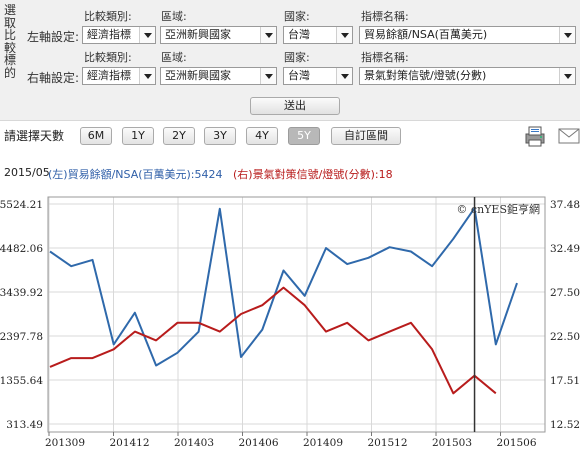 The image size is (580, 452). Describe the element at coordinates (138, 136) in the screenshot. I see `range-button-1y: 1Y` at that location.